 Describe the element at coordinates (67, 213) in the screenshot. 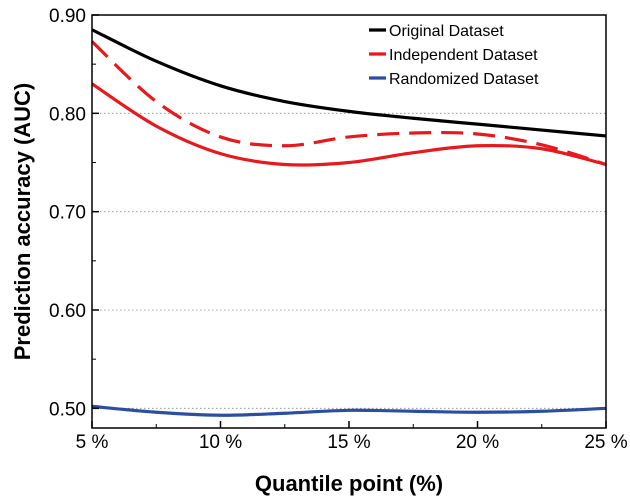

I see `y-tick-label: 0.70` at that location.